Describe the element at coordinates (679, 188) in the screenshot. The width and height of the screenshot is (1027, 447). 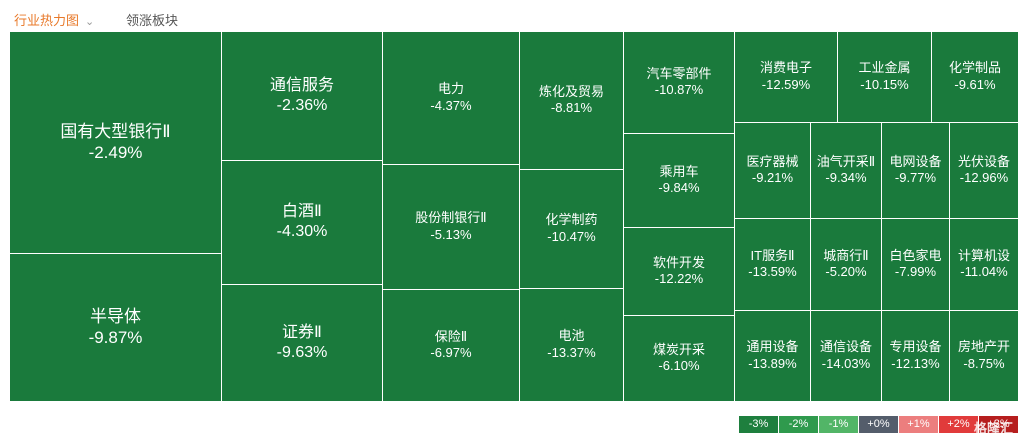
I see `cell-change: -9.84%` at that location.